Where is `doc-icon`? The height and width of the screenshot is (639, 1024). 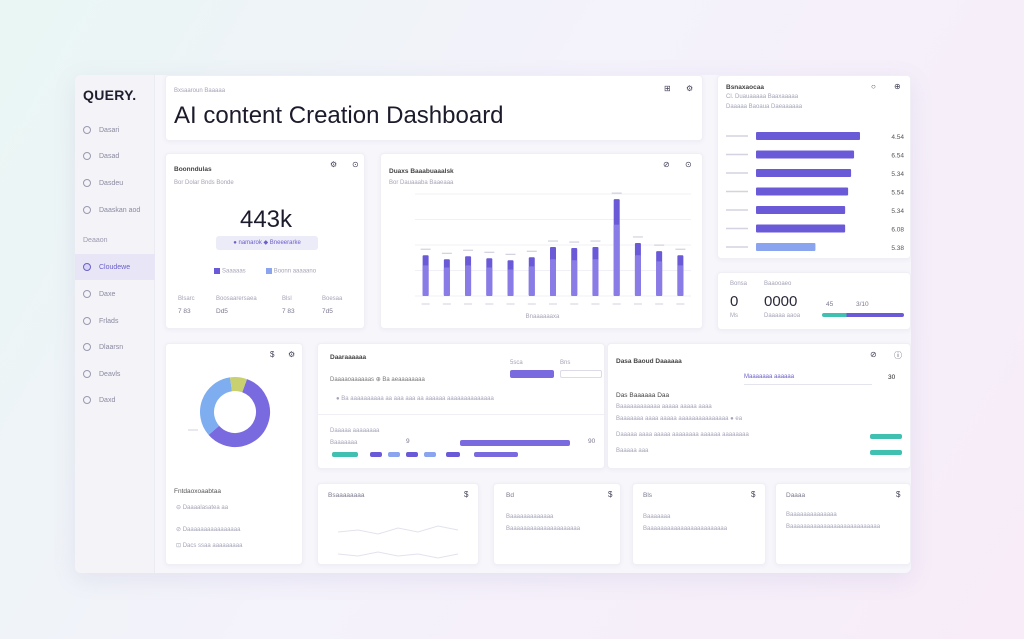
doc-icon is located at coordinates (87, 183).